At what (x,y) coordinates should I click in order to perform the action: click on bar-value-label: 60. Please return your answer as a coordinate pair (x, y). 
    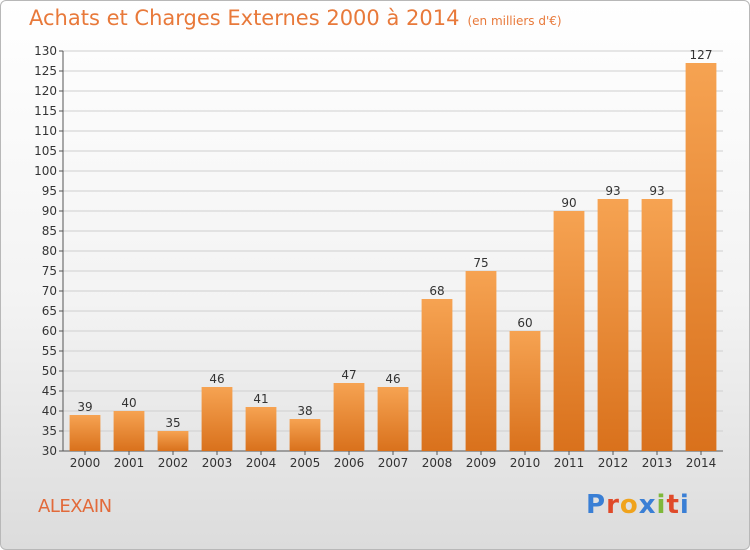
    Looking at the image, I should click on (524, 323).